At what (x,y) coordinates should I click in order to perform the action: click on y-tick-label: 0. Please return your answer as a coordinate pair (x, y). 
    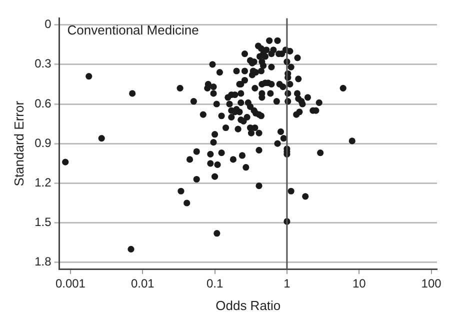
    Looking at the image, I should click on (48, 24).